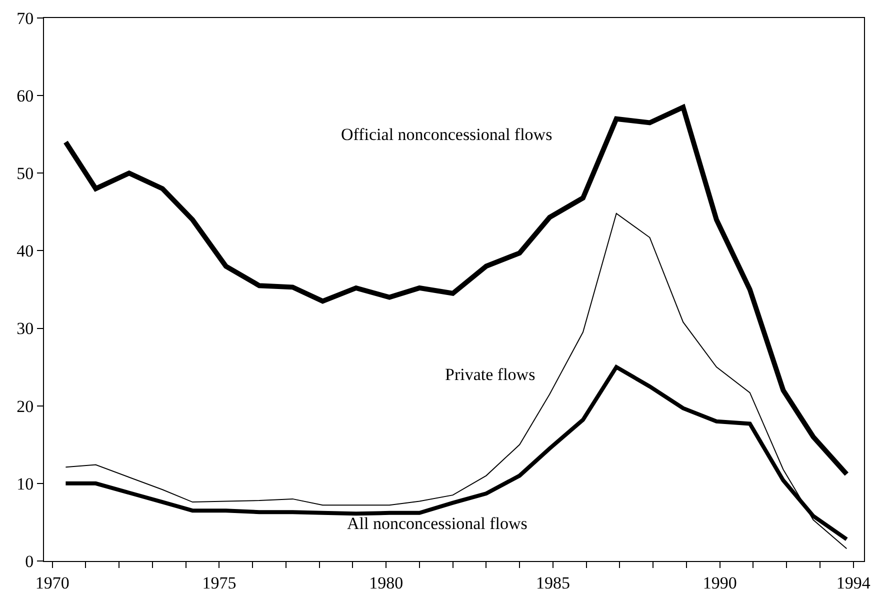  I want to click on y-tick-label: 50, so click(25, 174).